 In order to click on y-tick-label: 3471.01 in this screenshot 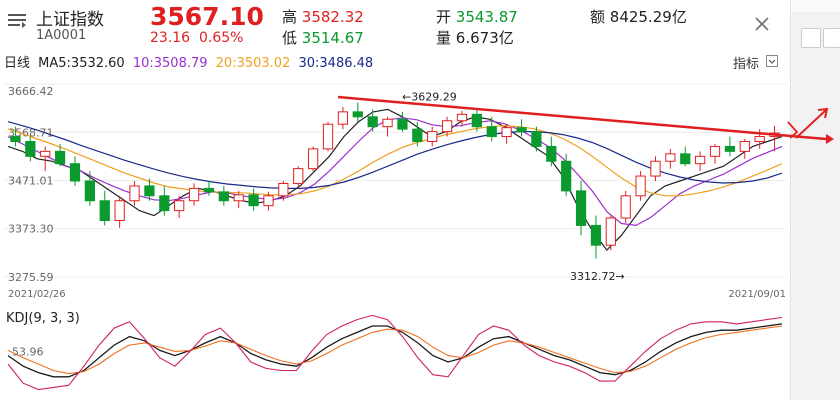, I will do `click(31, 180)`.